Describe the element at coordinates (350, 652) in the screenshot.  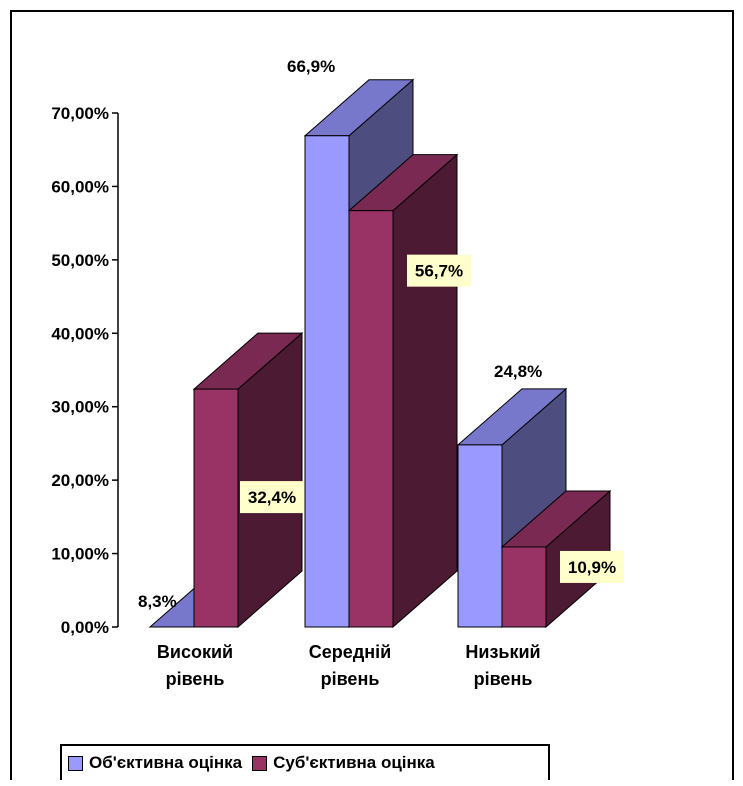
I see `x-category-label: Середній` at that location.